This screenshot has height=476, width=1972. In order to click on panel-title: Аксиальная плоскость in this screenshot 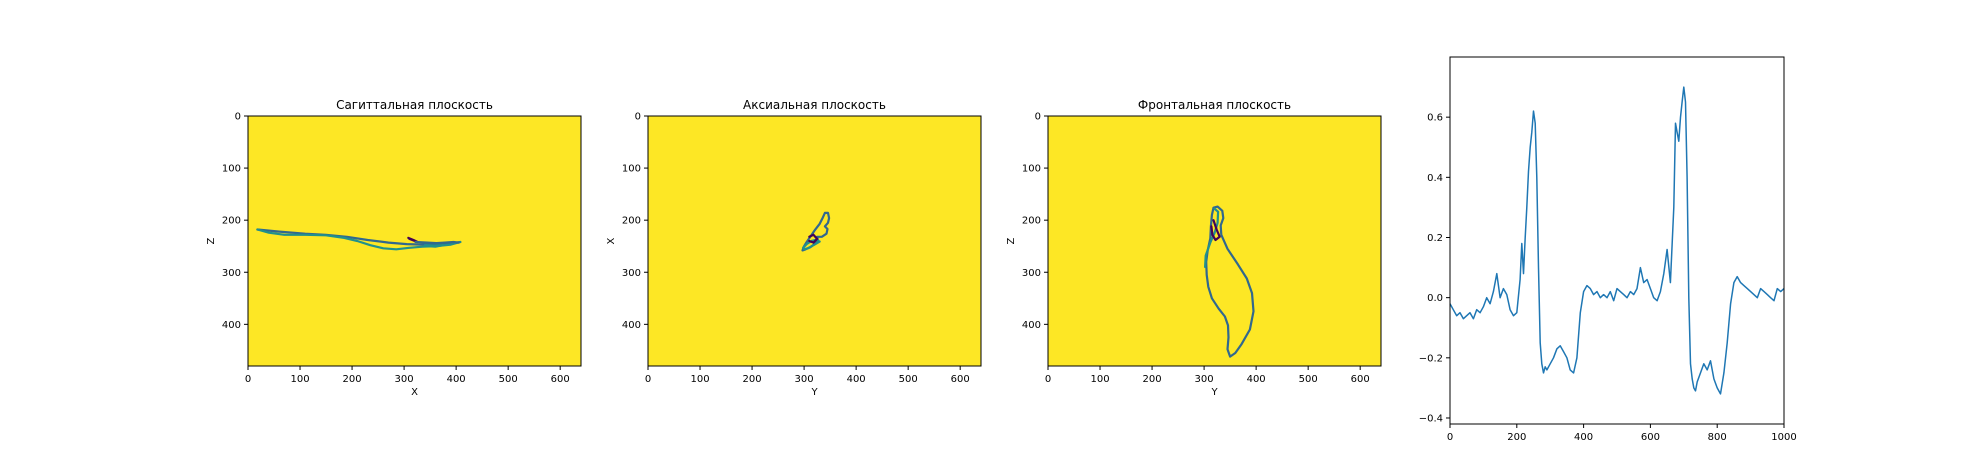, I will do `click(814, 105)`.